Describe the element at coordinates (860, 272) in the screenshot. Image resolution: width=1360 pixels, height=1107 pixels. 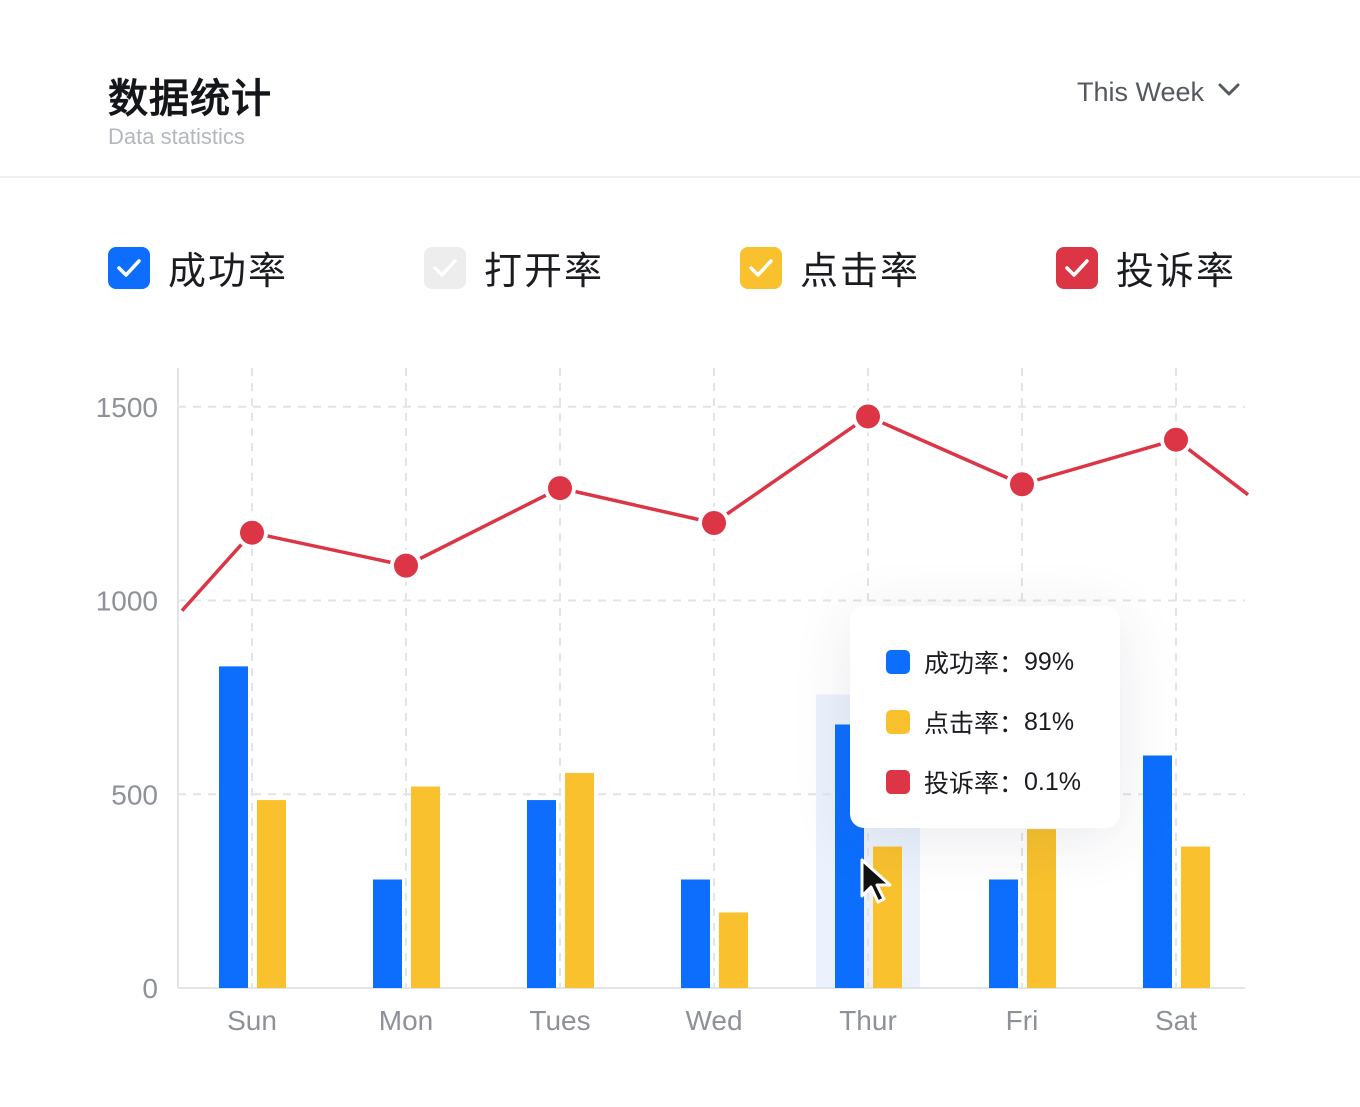
I see `legend-label: 点击率` at that location.